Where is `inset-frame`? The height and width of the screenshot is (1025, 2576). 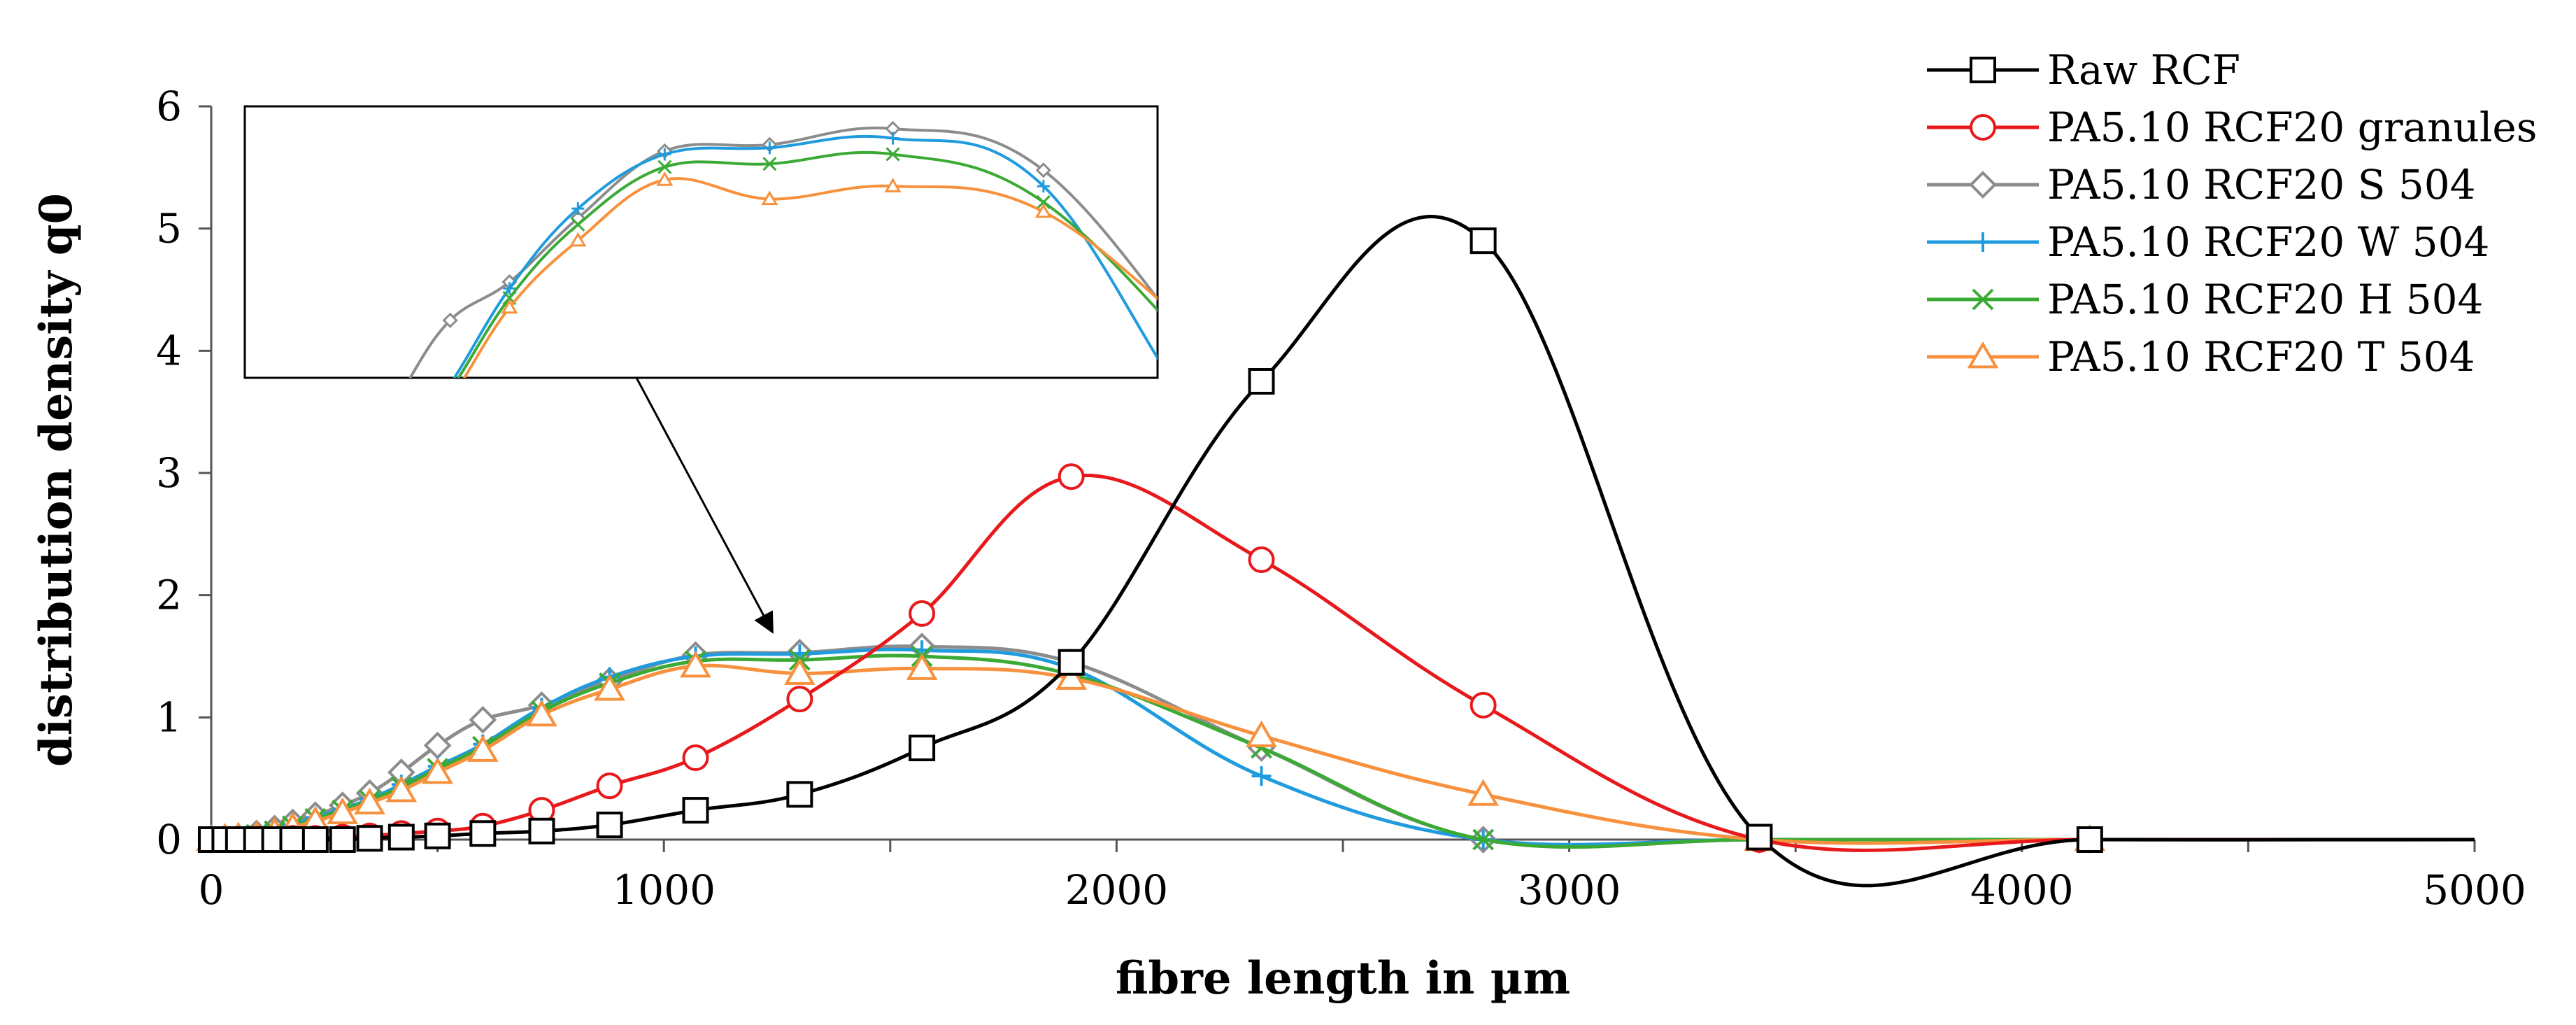
inset-frame is located at coordinates (701, 242).